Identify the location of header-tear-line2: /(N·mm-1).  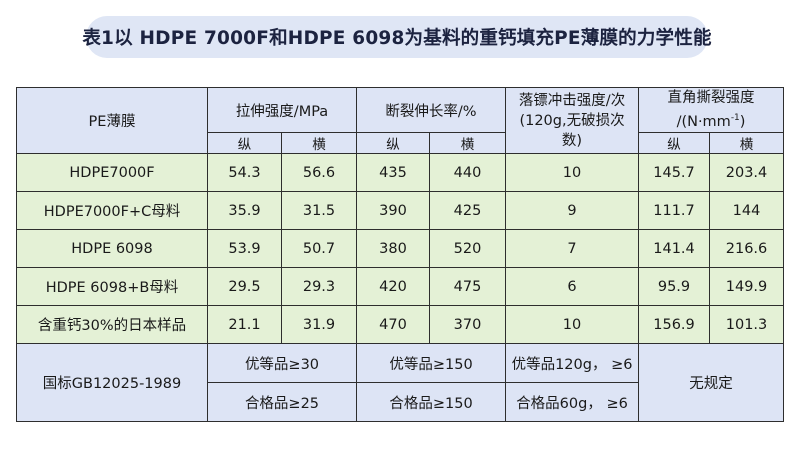
(711, 121).